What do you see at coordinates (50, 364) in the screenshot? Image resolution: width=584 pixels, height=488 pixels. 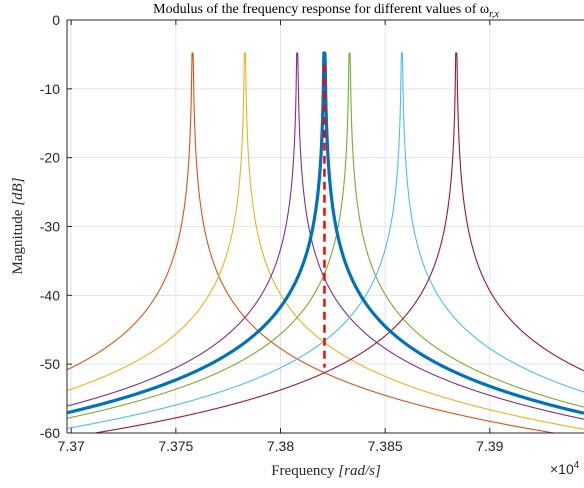 I see `y-tick-label: -50` at bounding box center [50, 364].